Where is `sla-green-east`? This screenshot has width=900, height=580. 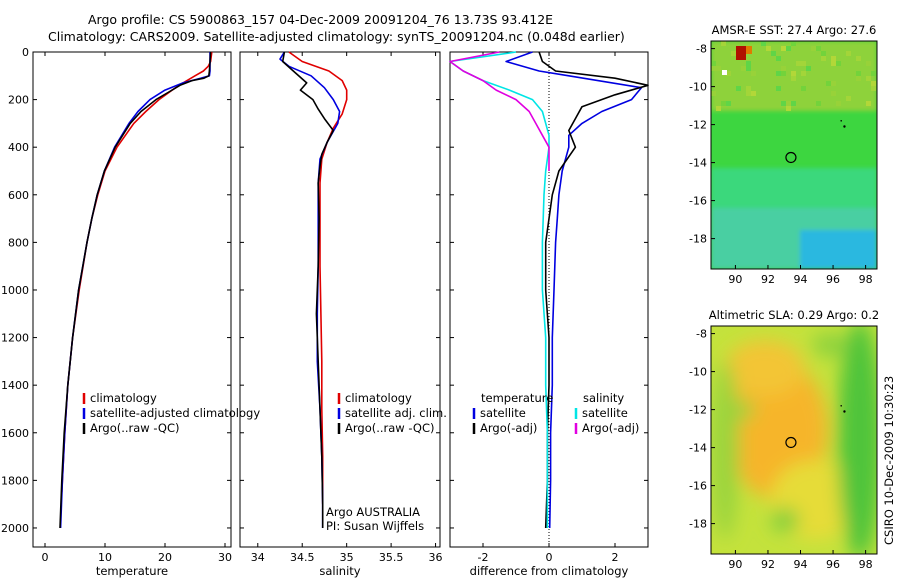
sla-green-east is located at coordinates (857, 440).